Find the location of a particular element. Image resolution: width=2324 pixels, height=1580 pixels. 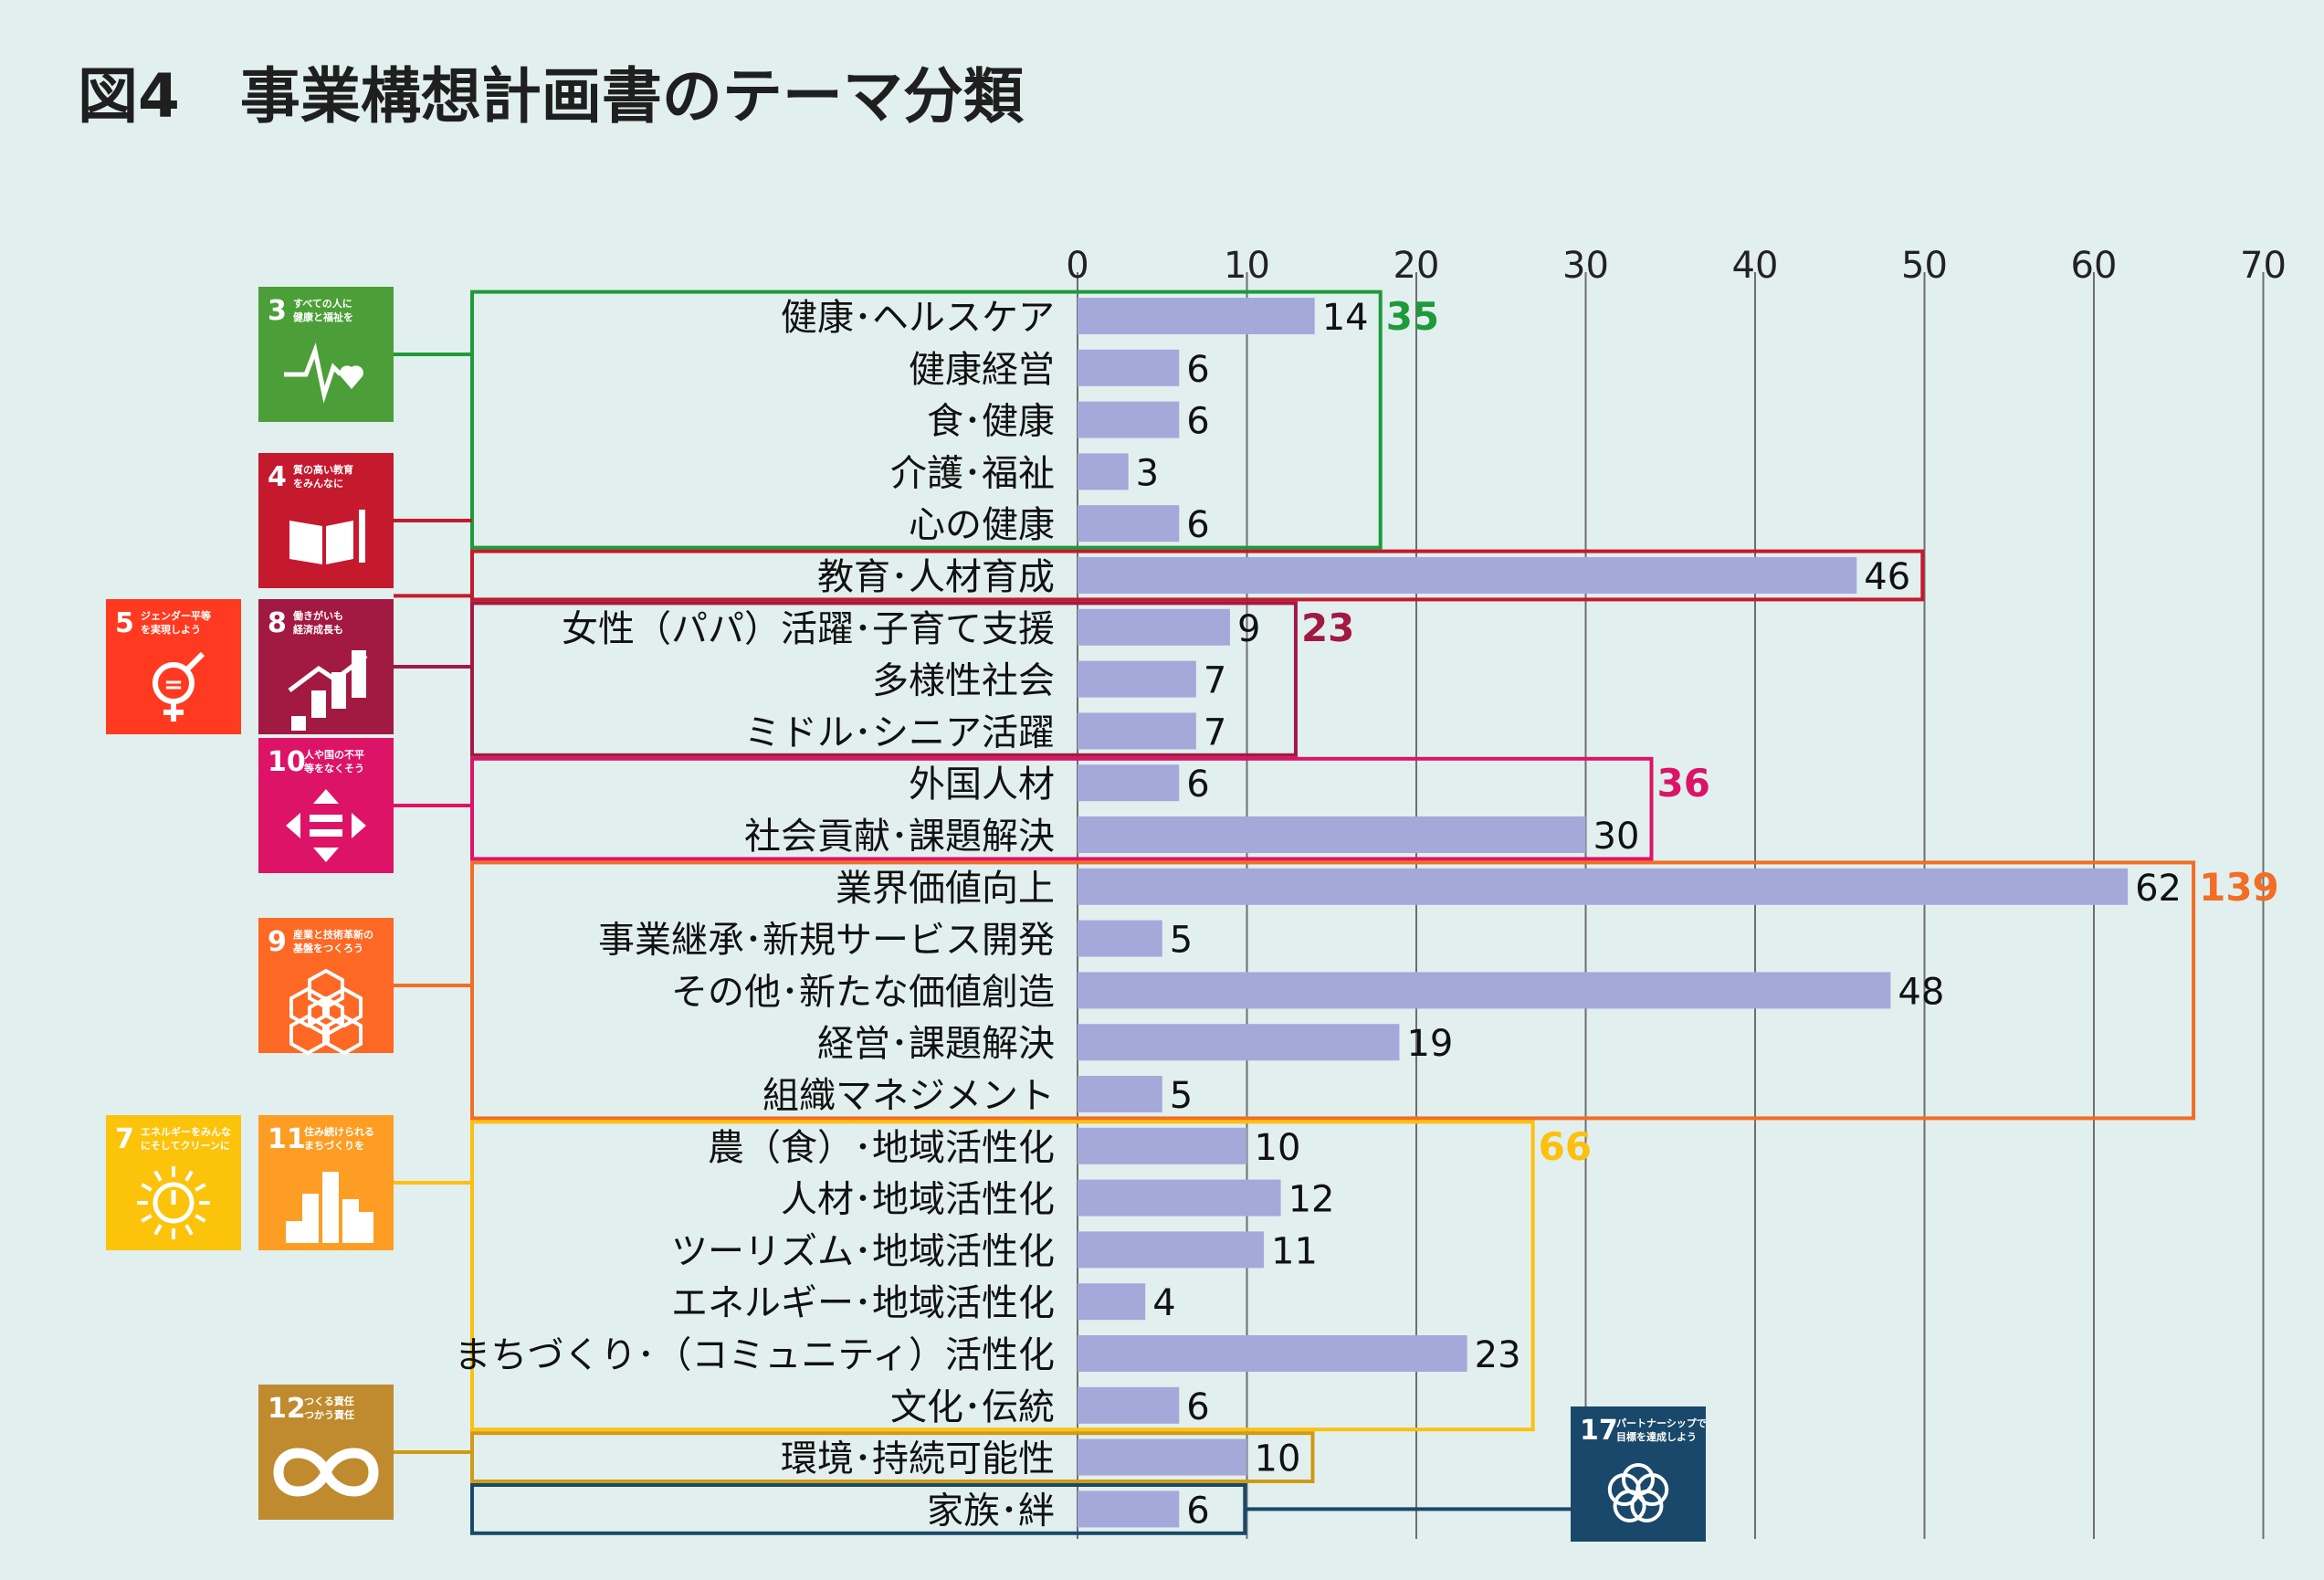

infinity-shape is located at coordinates (326, 1473).